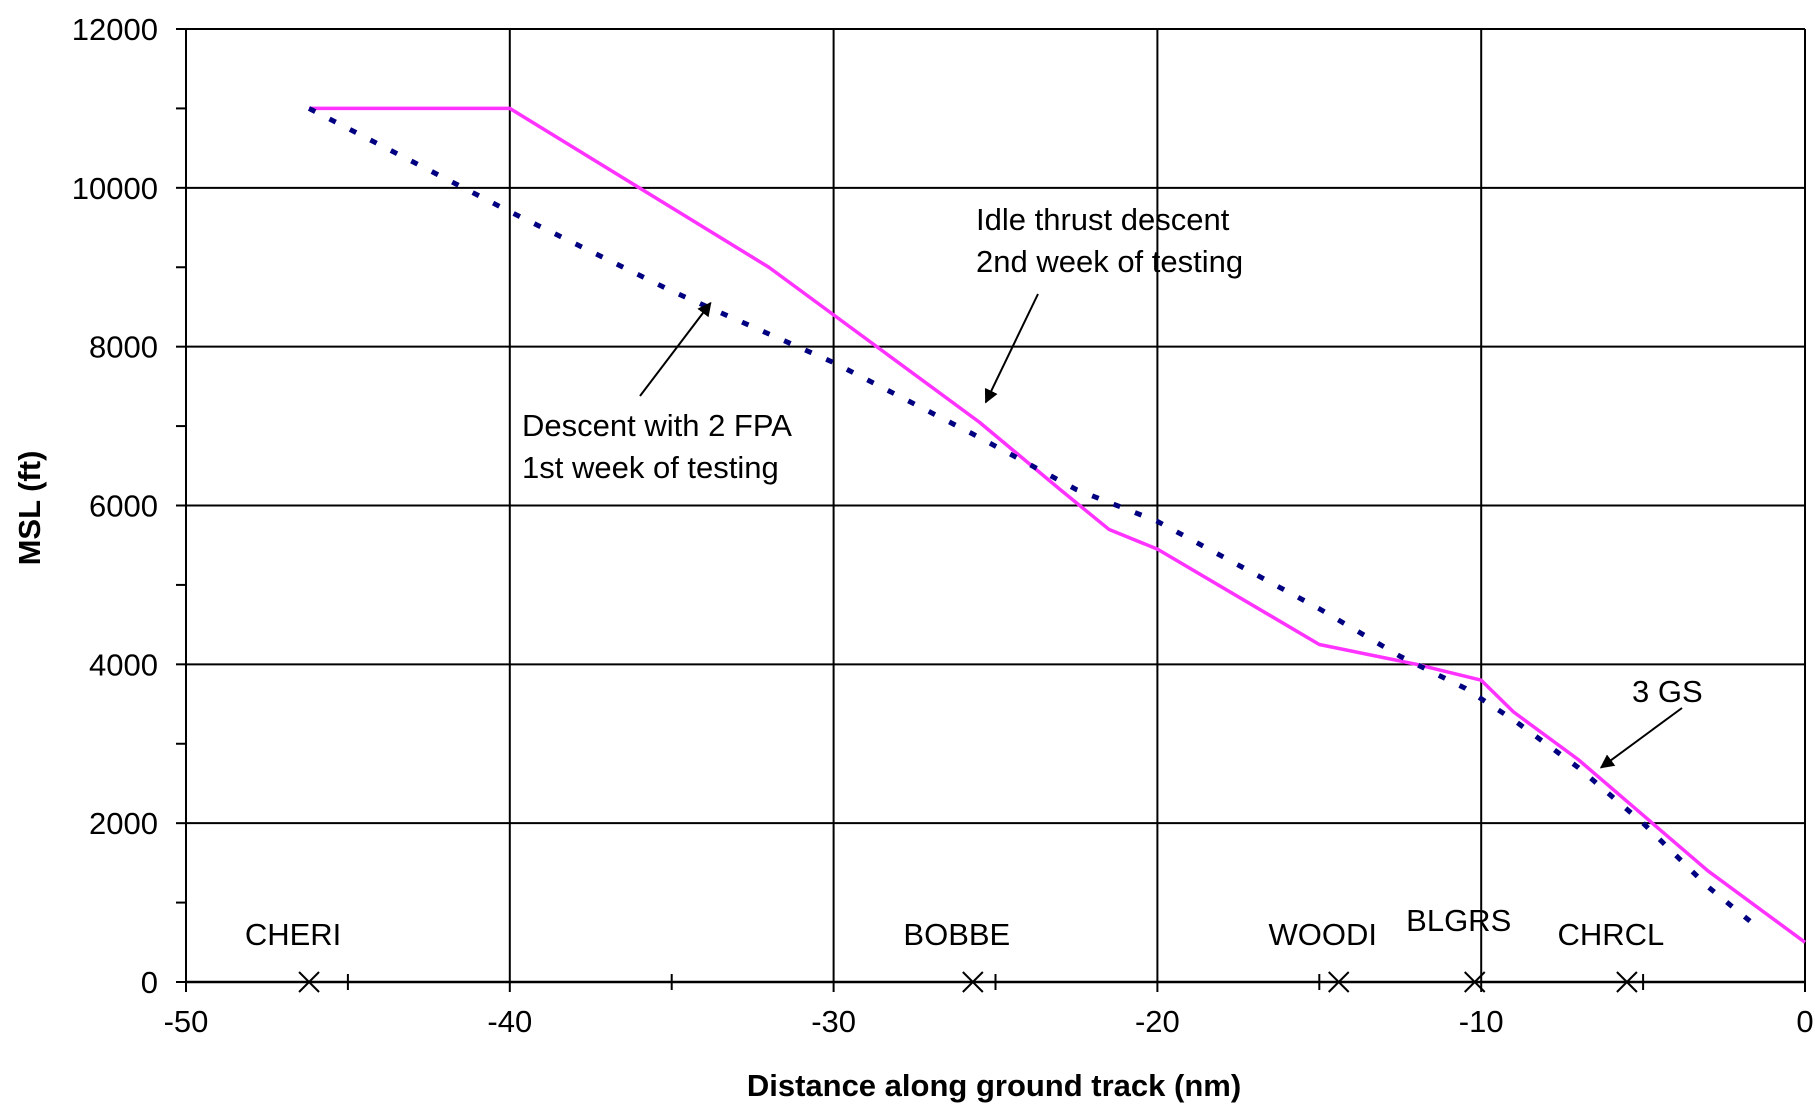 The image size is (1815, 1104). Describe the element at coordinates (650, 467) in the screenshot. I see `annotation-text: 1st week of testing` at that location.